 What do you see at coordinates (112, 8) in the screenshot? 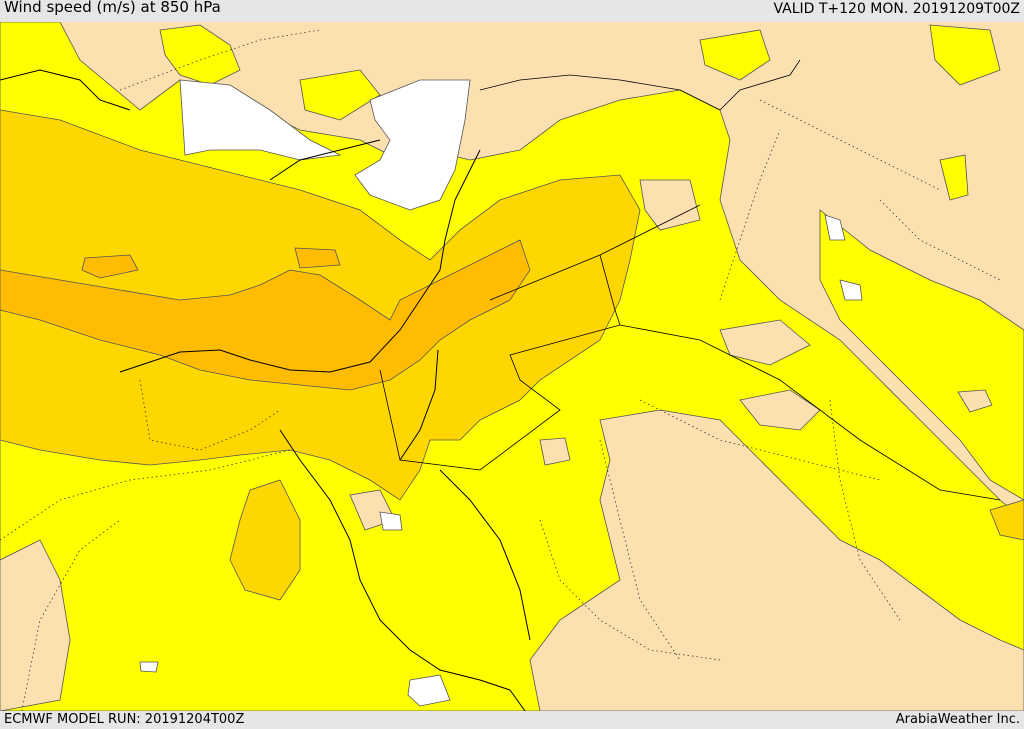
I see `map-title: Wind speed (m/s) at 850 hPa` at bounding box center [112, 8].